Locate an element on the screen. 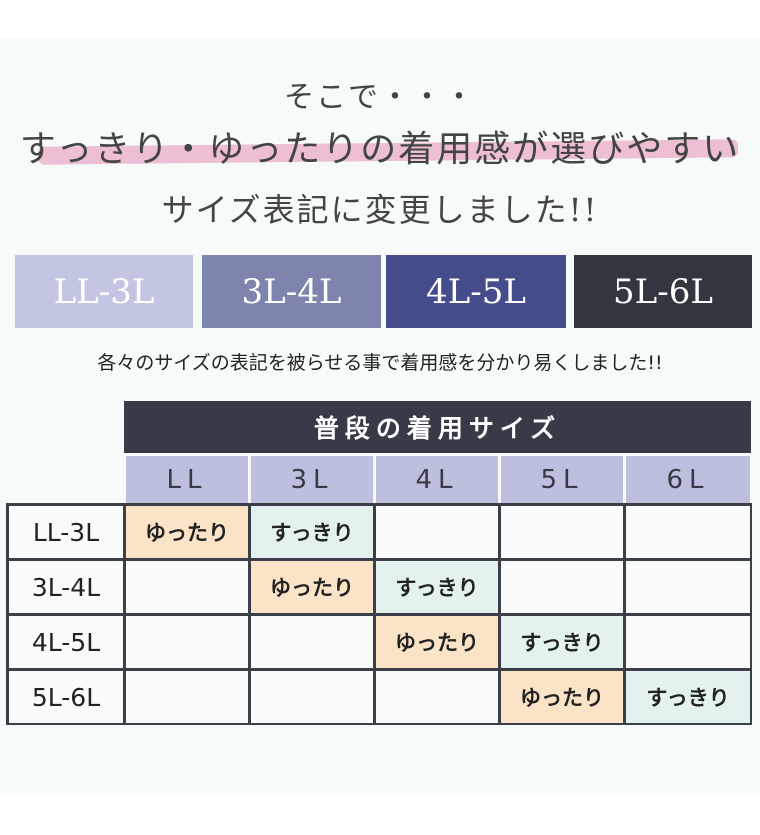 Image resolution: width=760 pixels, height=835 pixels. size-box-3l-4l: 3L-4L is located at coordinates (291, 291).